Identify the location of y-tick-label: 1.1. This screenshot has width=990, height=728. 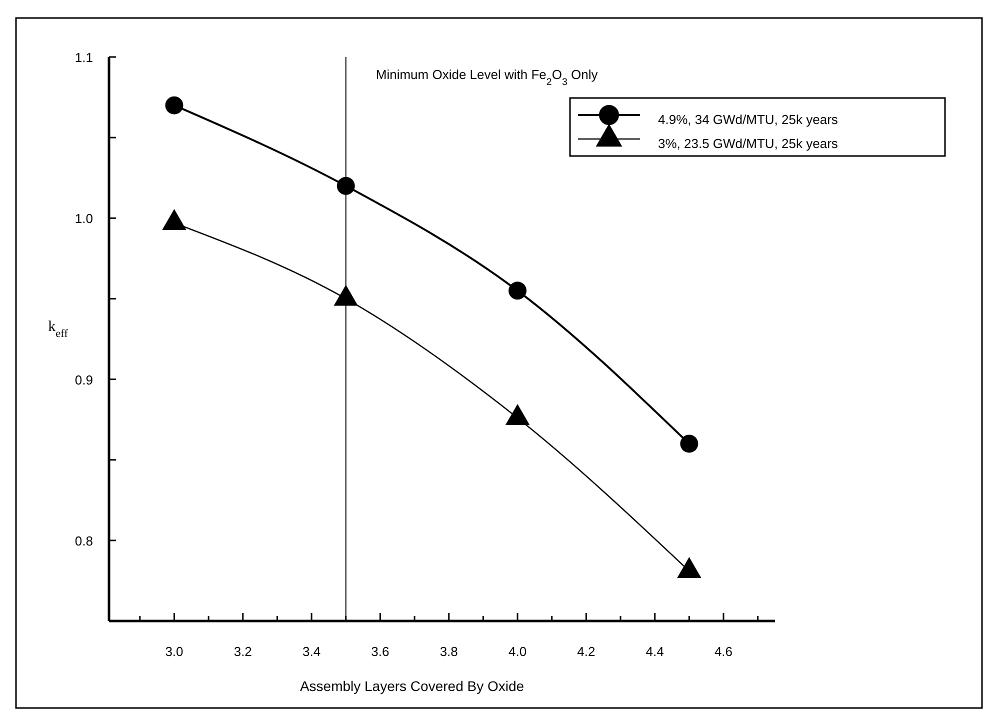
(83, 57).